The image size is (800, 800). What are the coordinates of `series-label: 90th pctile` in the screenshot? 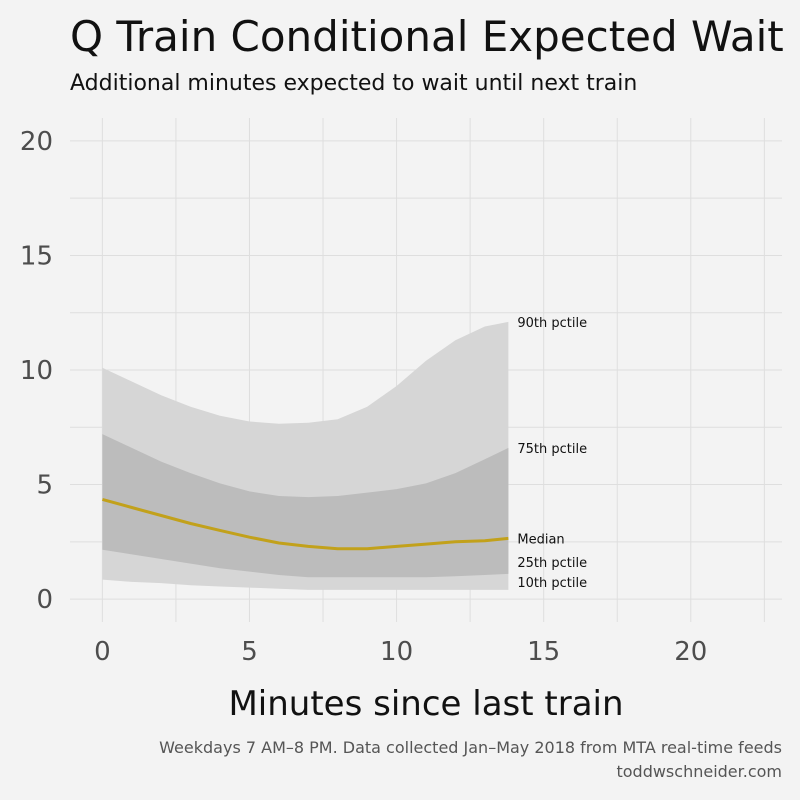 It's located at (552, 323).